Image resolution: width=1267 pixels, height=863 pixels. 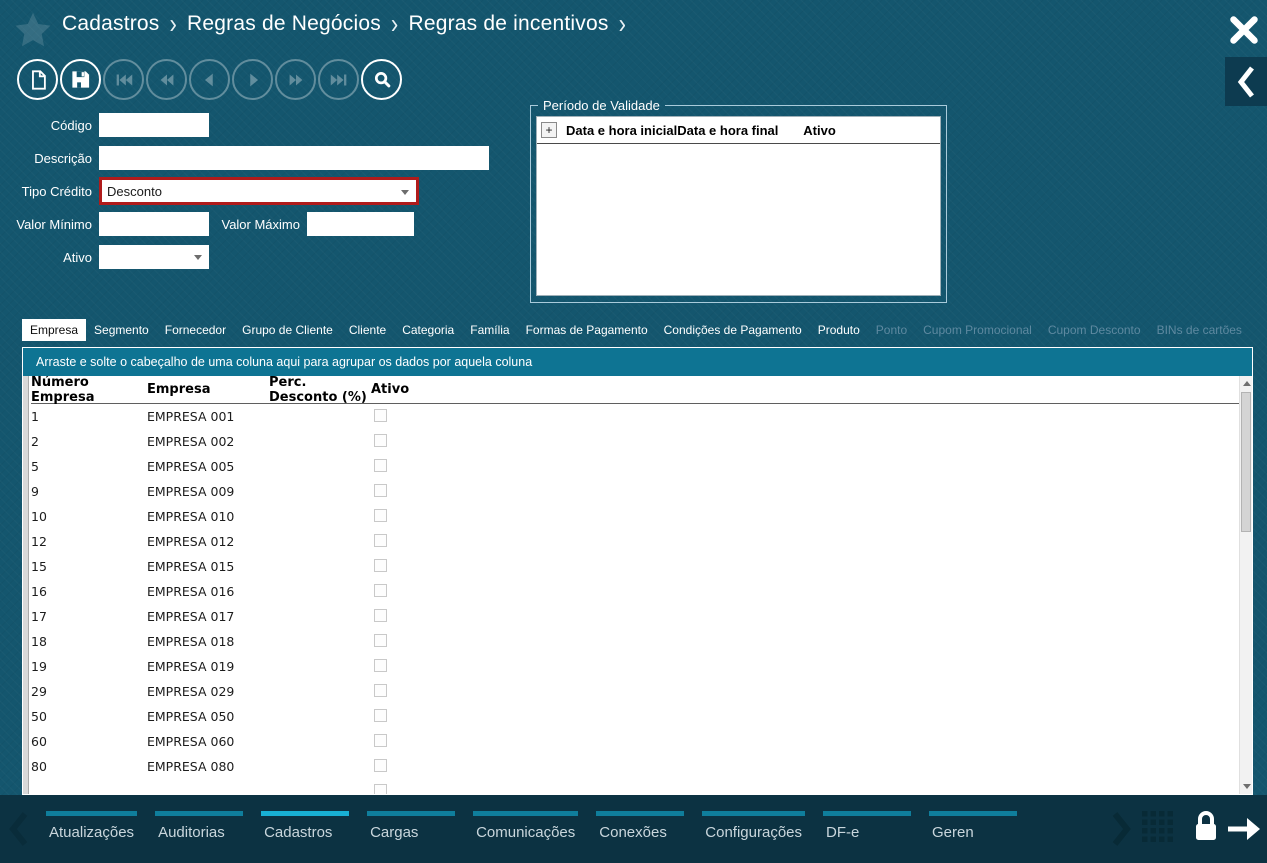 I want to click on tipo-credito-select: Desconto, so click(x=259, y=191).